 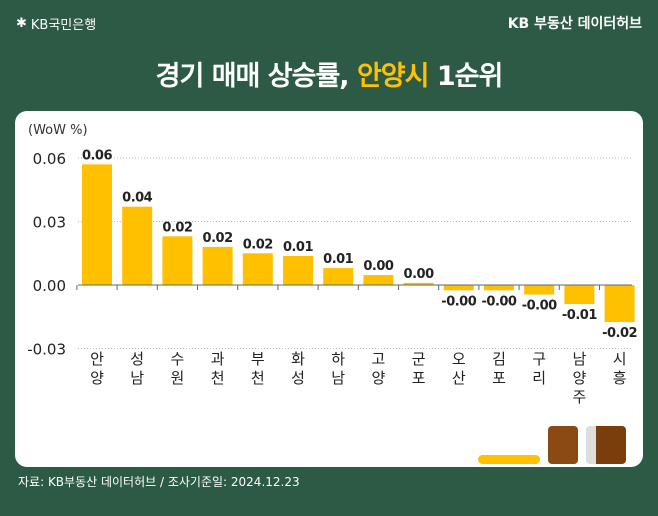 I want to click on bar-오산, so click(x=458, y=288).